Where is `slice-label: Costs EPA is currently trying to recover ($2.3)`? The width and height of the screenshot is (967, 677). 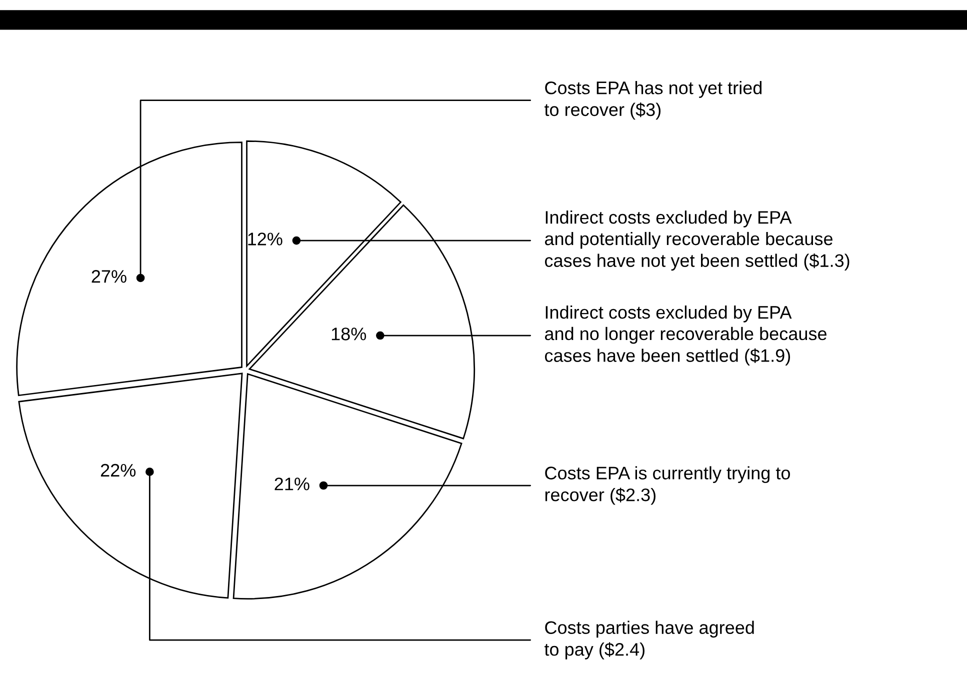 slice-label: Costs EPA is currently trying to recover ($2.3) is located at coordinates (667, 485).